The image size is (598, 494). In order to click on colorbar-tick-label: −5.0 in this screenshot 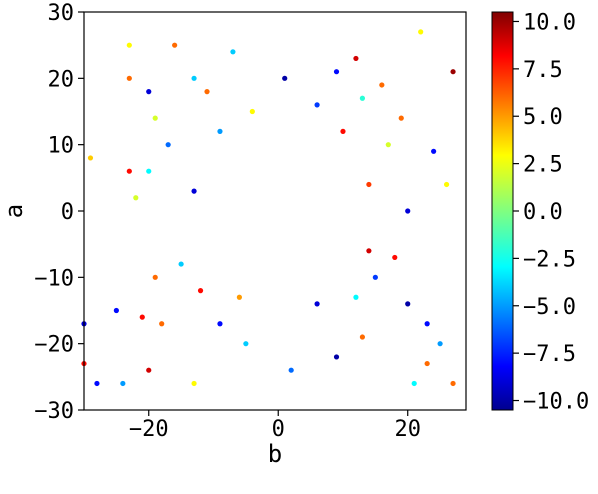, I will do `click(549, 307)`.